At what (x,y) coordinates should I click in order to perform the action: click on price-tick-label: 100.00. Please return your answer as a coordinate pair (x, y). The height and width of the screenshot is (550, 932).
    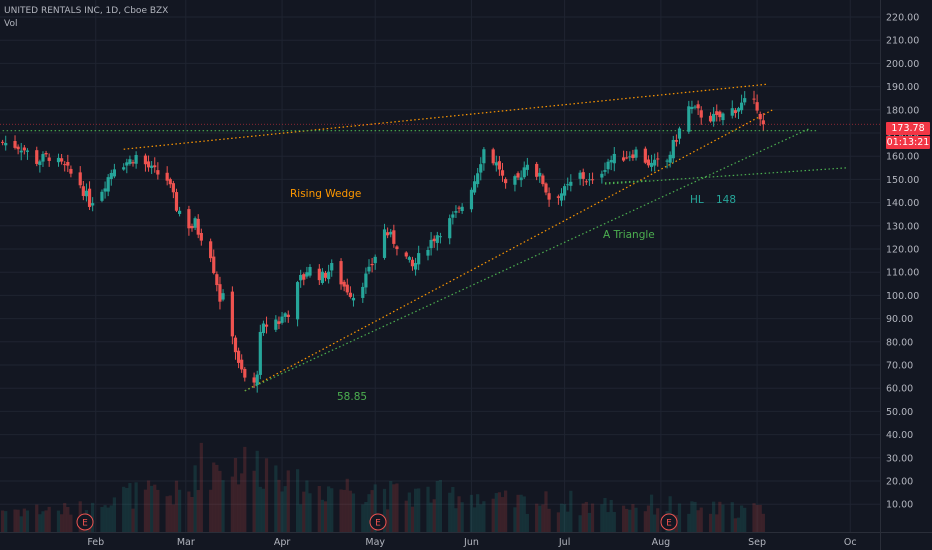
    Looking at the image, I should click on (902, 296).